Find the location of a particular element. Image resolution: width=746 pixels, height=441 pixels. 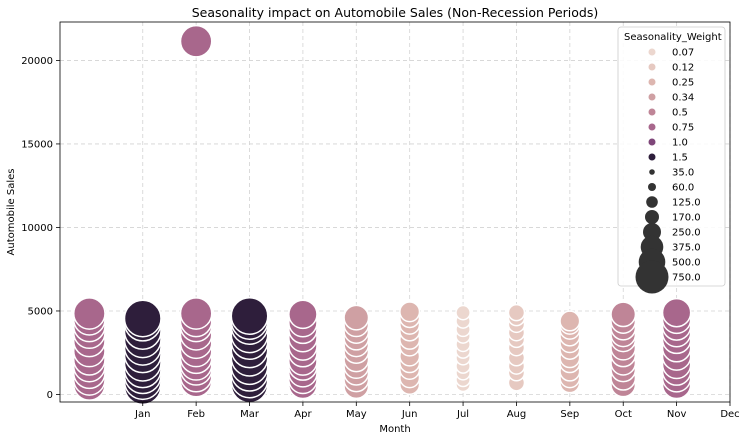

x-tick-label: Jun is located at coordinates (409, 414).